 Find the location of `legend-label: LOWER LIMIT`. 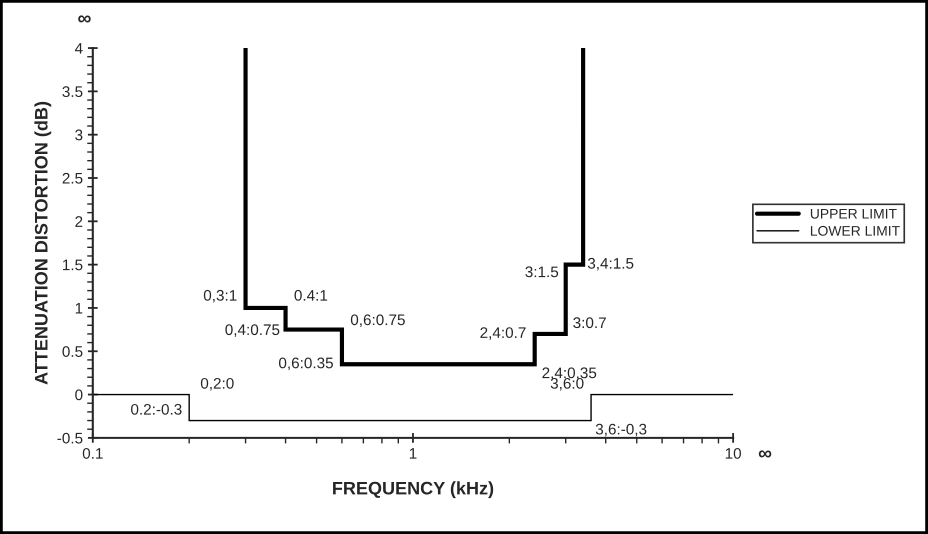

legend-label: LOWER LIMIT is located at coordinates (855, 231).